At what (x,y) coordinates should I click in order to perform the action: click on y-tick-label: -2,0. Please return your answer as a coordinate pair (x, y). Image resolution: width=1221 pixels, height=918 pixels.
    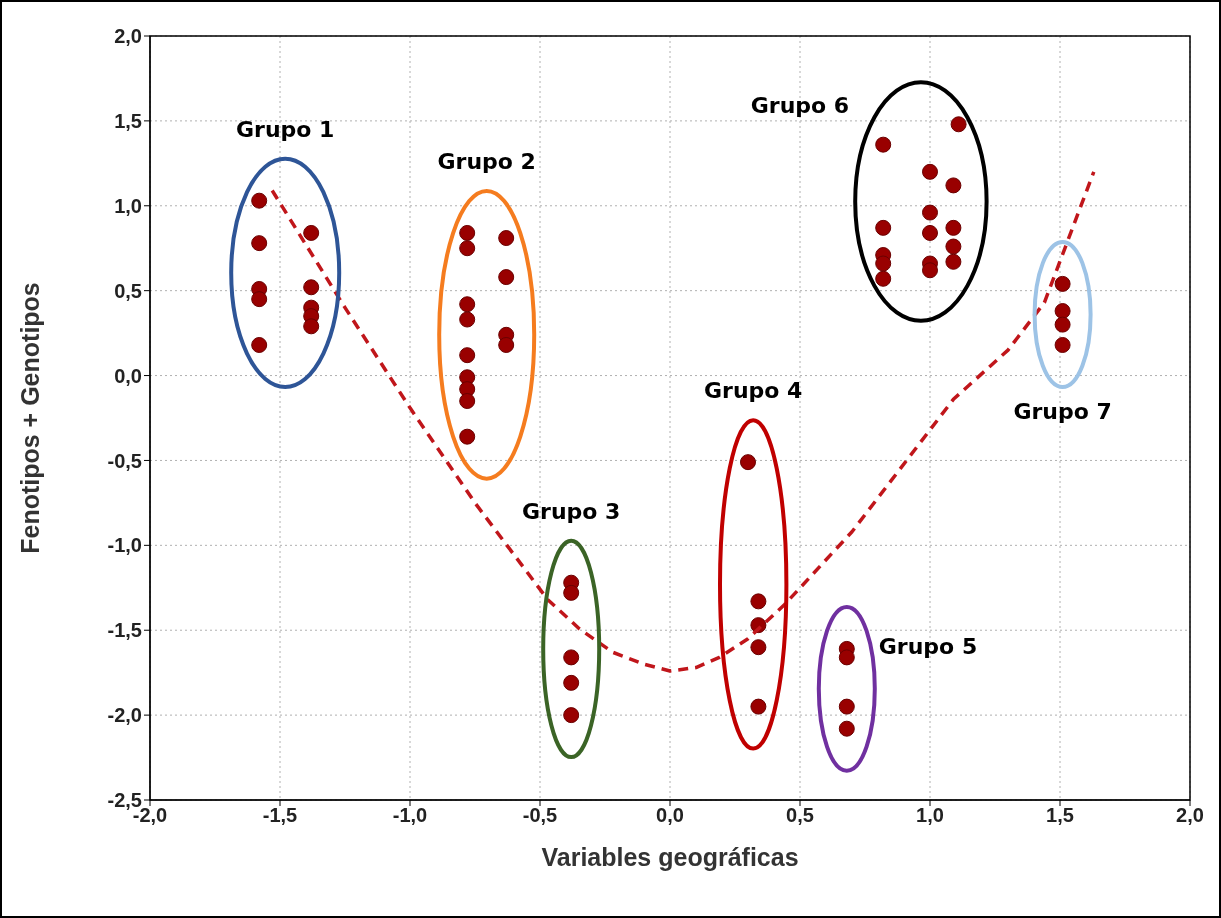
    Looking at the image, I should click on (124, 715).